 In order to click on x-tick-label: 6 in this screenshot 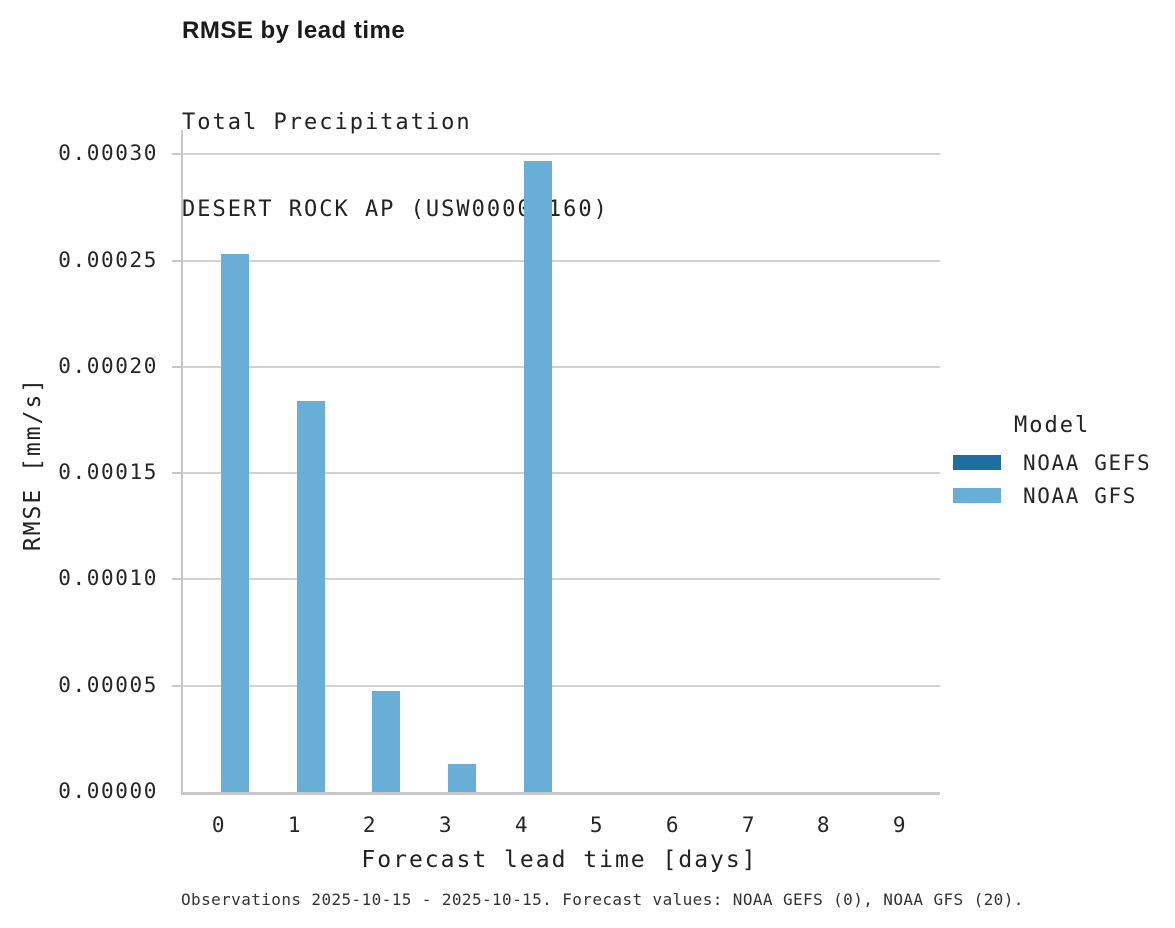, I will do `click(673, 825)`.